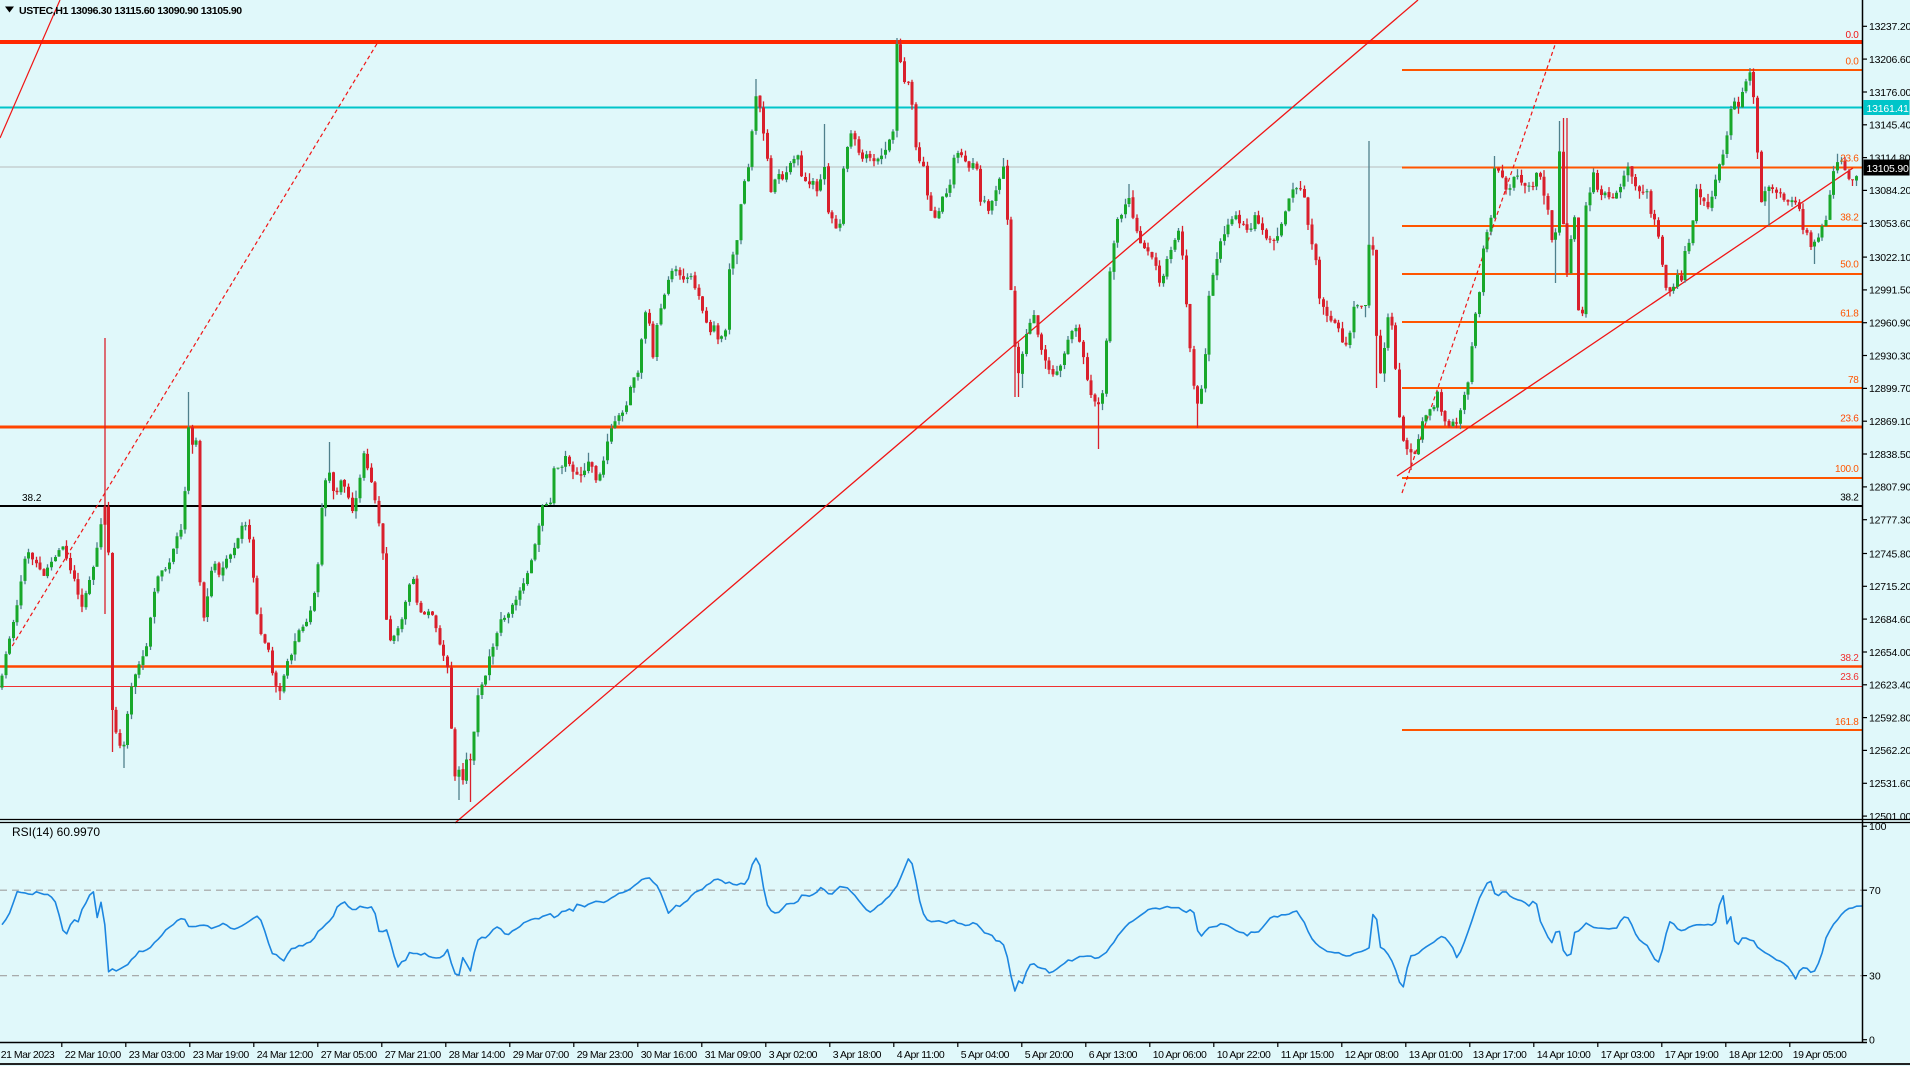 The height and width of the screenshot is (1066, 1910). I want to click on svg-text: 100.0, so click(1847, 469).